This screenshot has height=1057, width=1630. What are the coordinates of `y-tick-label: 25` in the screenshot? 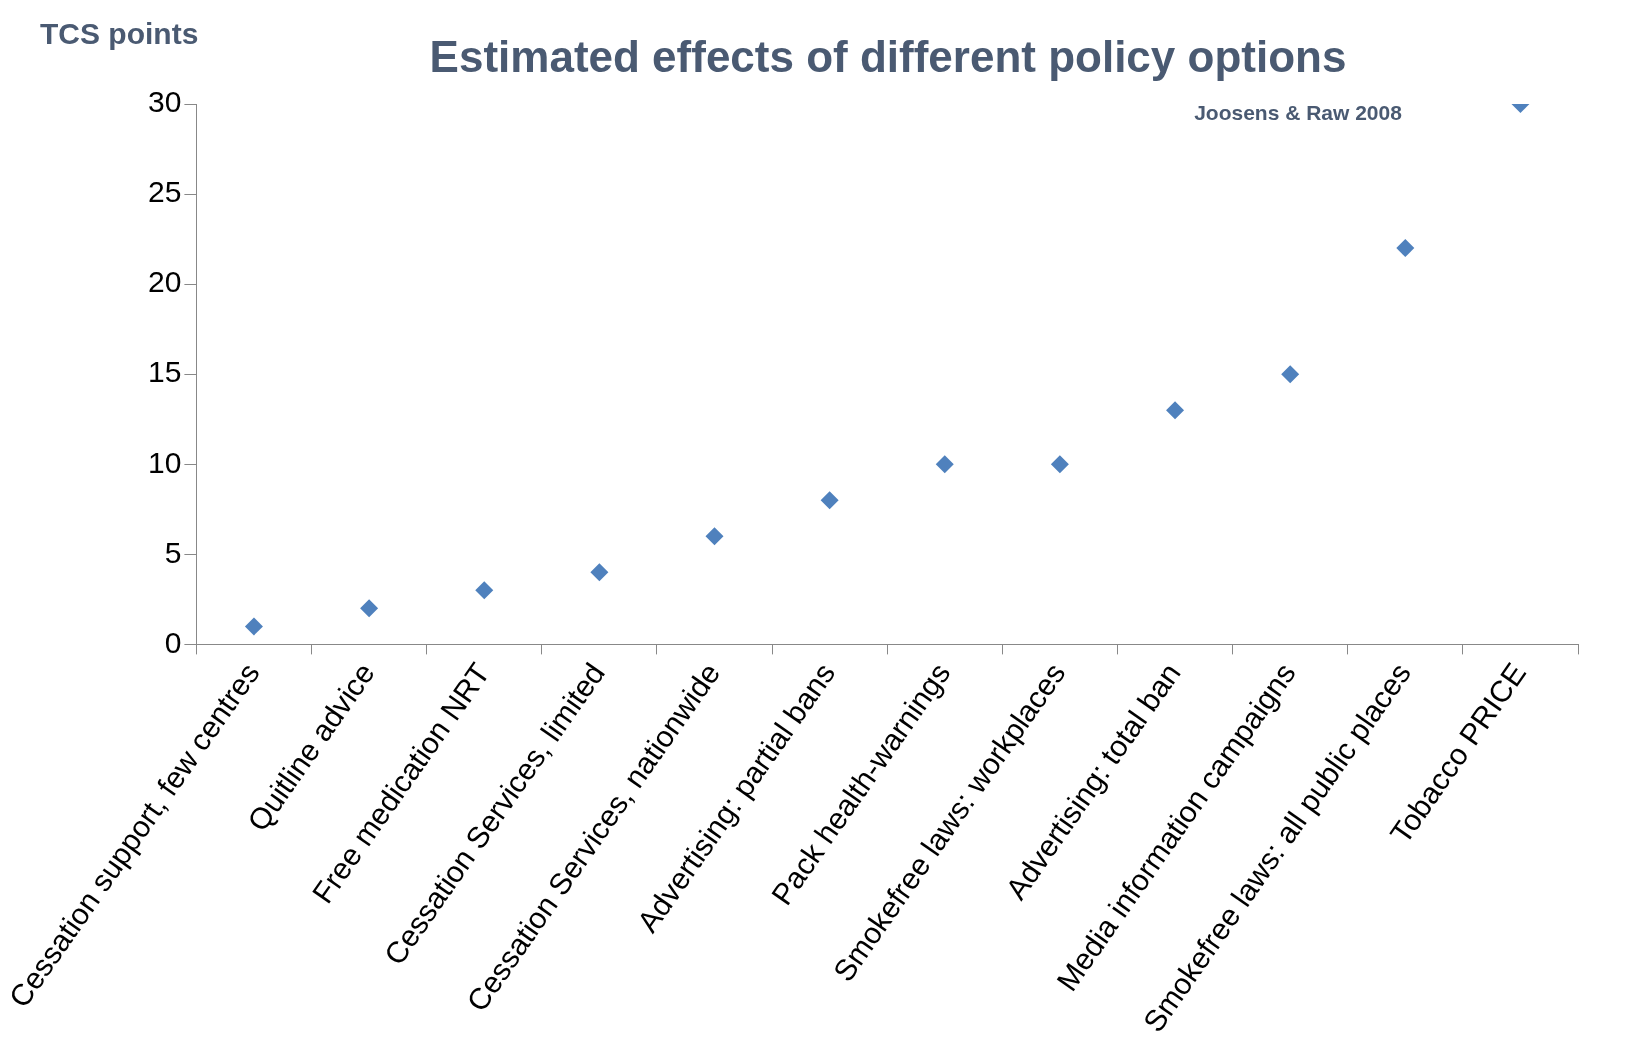 It's located at (165, 192).